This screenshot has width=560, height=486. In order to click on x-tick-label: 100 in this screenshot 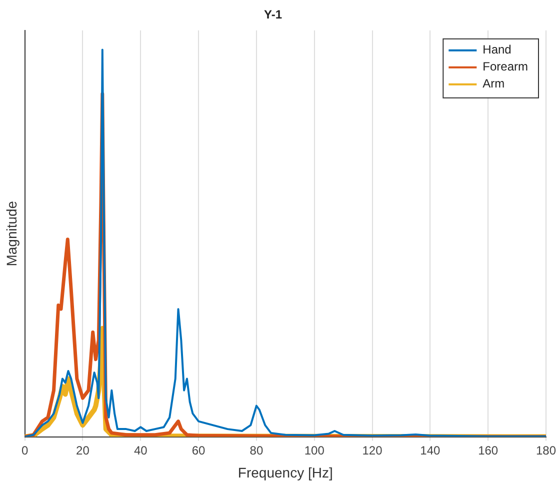, I will do `click(314, 450)`.